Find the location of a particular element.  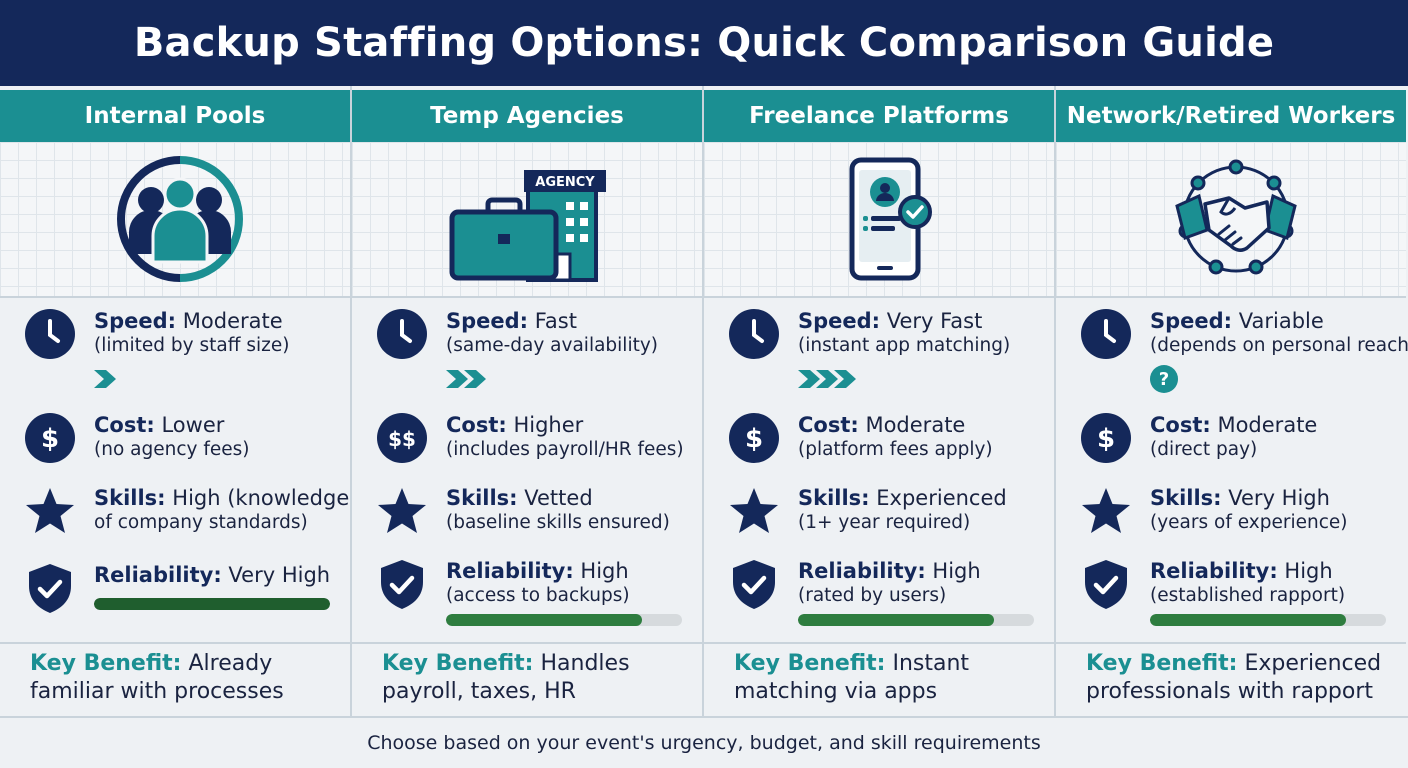

agency-sign-text: AGENCY is located at coordinates (565, 182).